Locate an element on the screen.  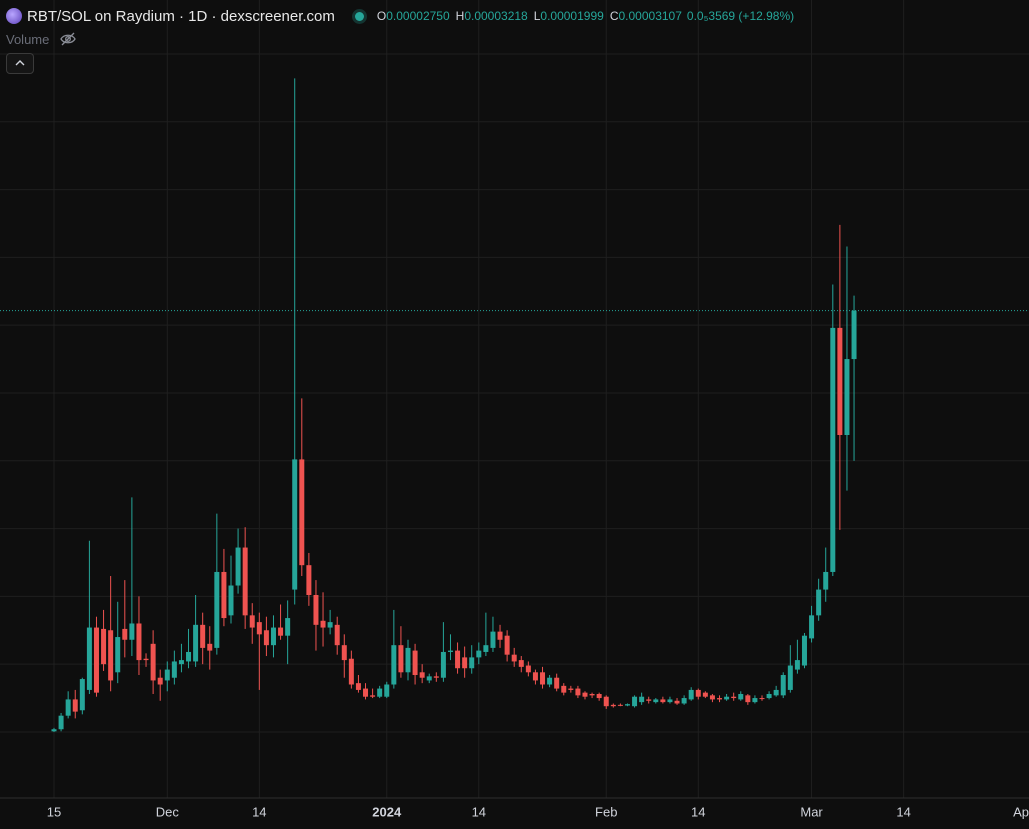
x-tick-label: 2024 is located at coordinates (387, 811).